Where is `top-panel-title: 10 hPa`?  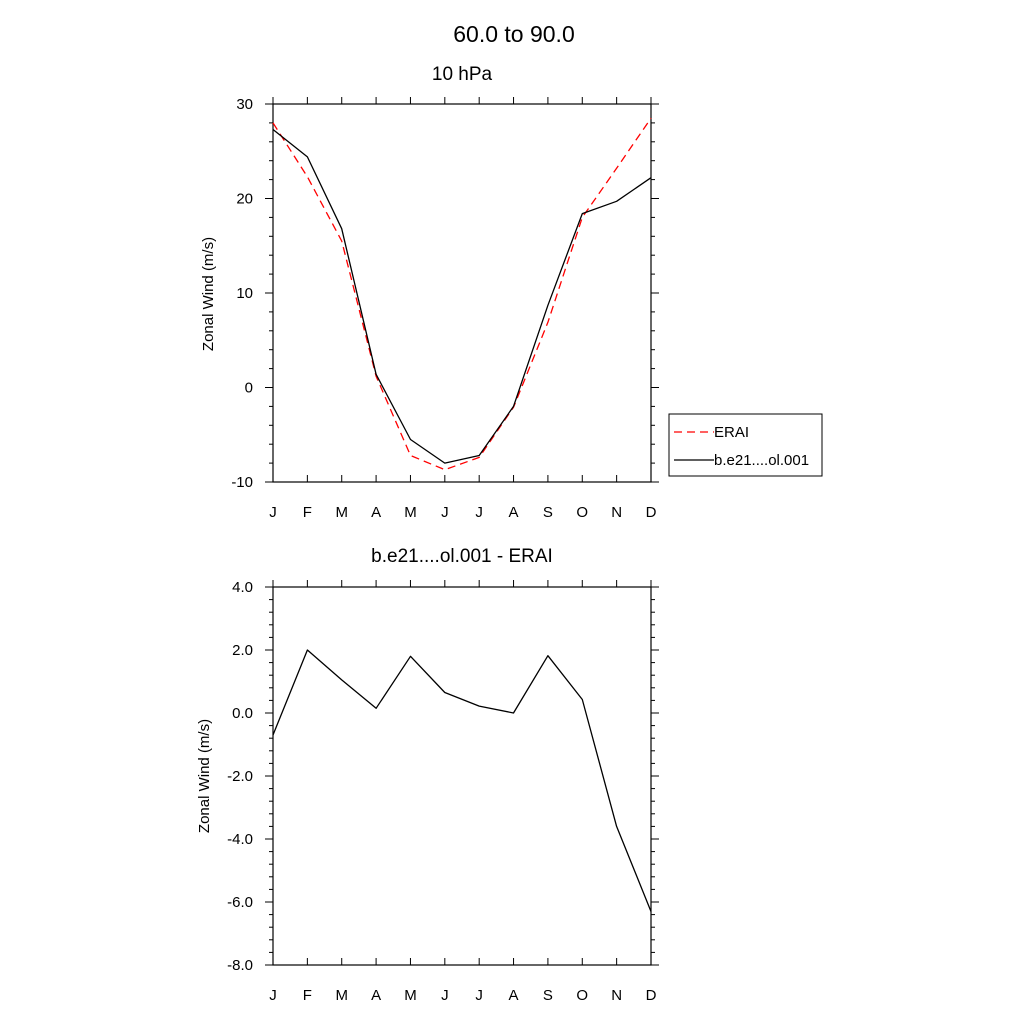 top-panel-title: 10 hPa is located at coordinates (462, 74).